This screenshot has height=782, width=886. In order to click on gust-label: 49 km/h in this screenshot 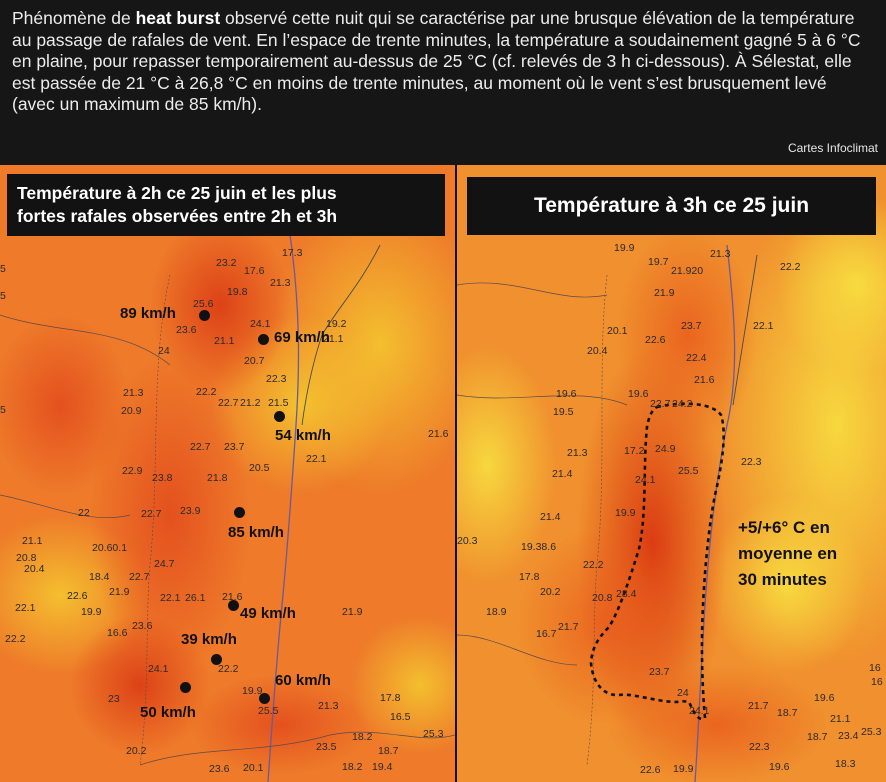, I will do `click(268, 613)`.